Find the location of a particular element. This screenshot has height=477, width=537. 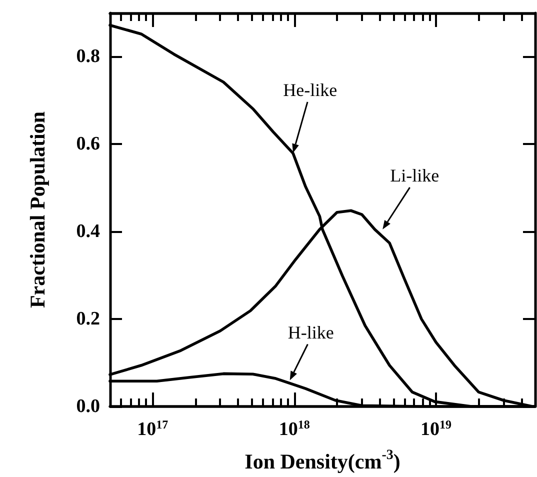

y-tick-label: 0.0 is located at coordinates (88, 406).